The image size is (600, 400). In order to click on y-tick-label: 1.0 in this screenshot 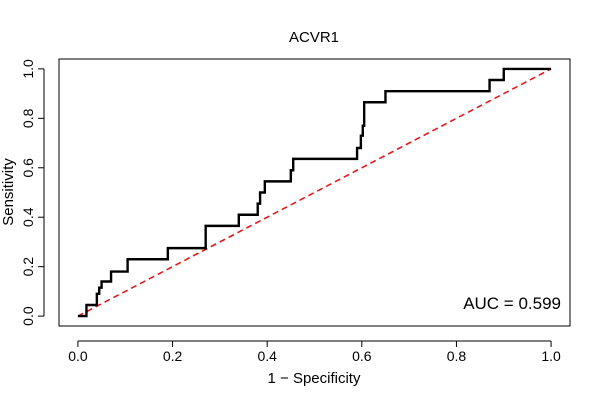, I will do `click(28, 69)`.